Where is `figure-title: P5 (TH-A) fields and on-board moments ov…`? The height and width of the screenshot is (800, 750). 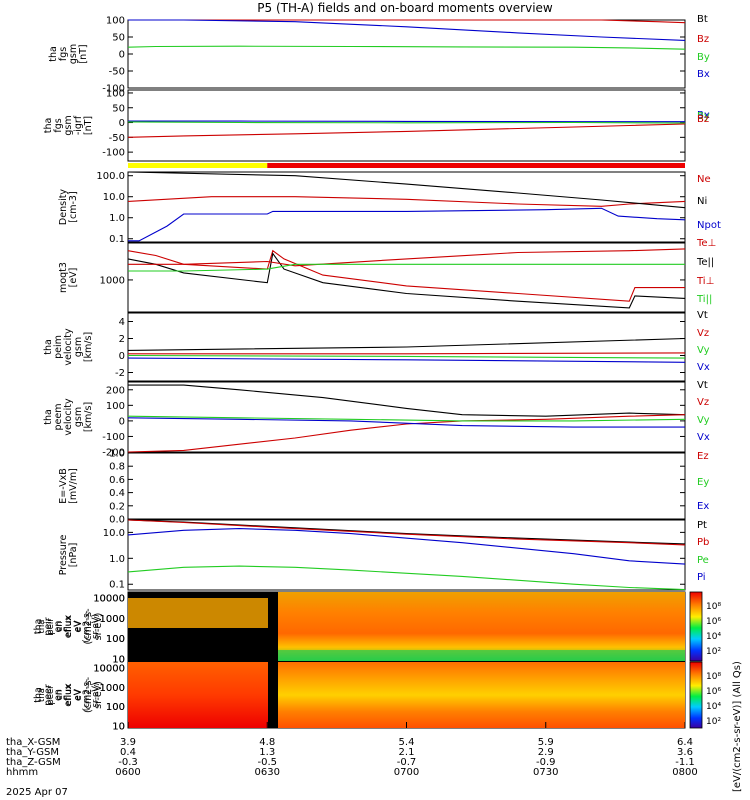
figure-title: P5 (TH-A) fields and on-board moments ov… is located at coordinates (405, 8).